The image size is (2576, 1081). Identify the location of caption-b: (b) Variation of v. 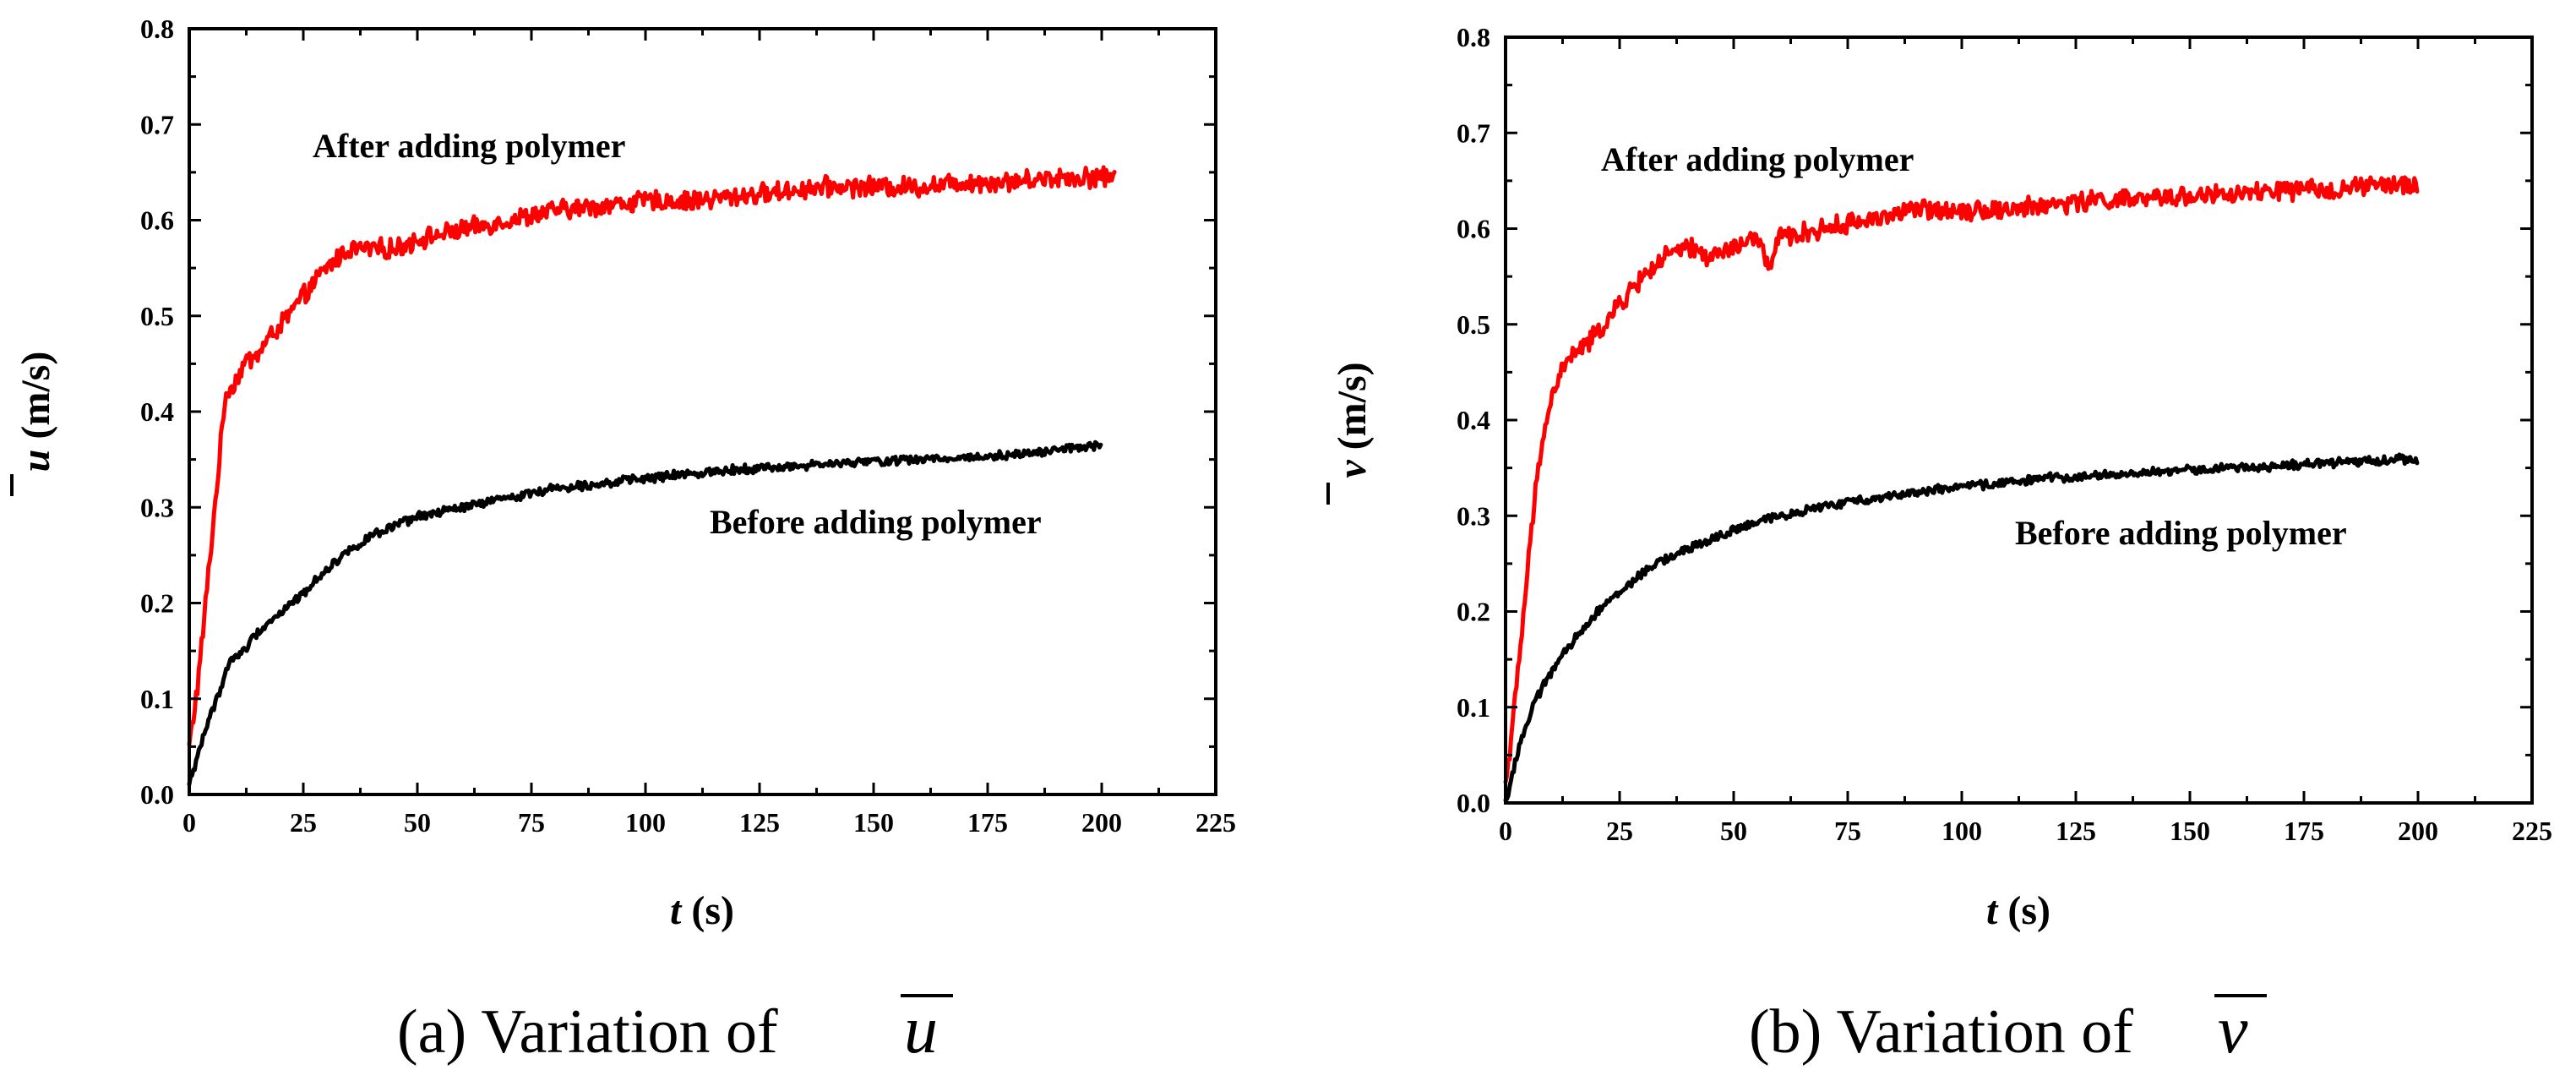
(2008, 1030).